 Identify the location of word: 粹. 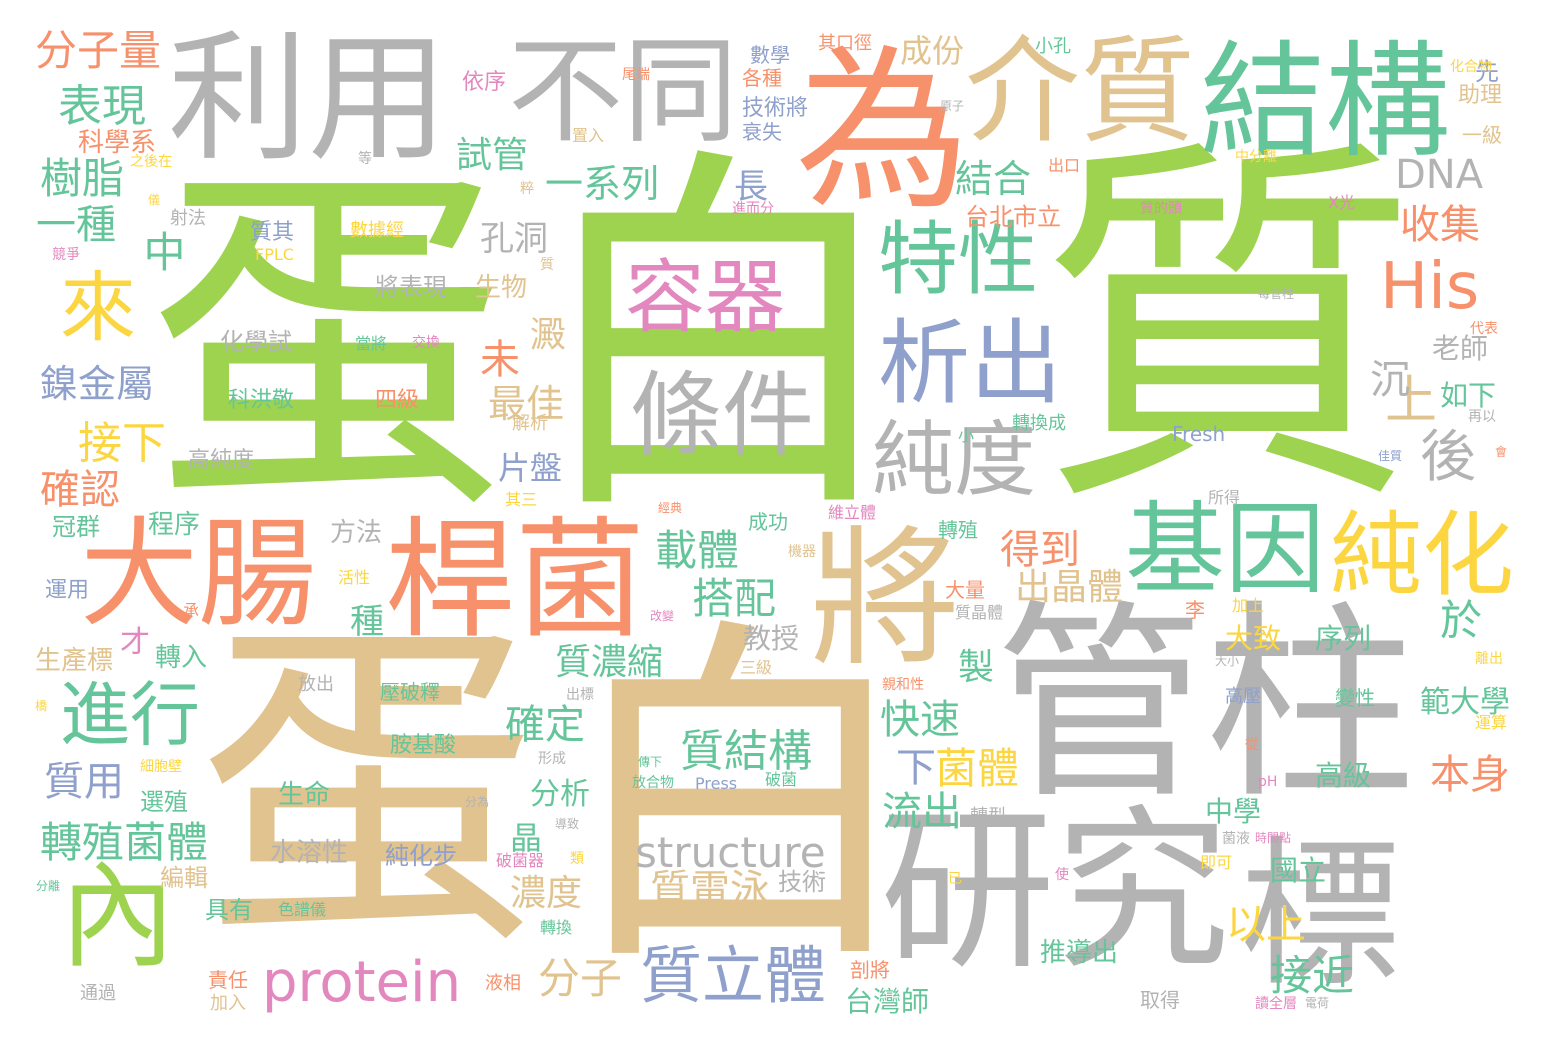
(527, 189).